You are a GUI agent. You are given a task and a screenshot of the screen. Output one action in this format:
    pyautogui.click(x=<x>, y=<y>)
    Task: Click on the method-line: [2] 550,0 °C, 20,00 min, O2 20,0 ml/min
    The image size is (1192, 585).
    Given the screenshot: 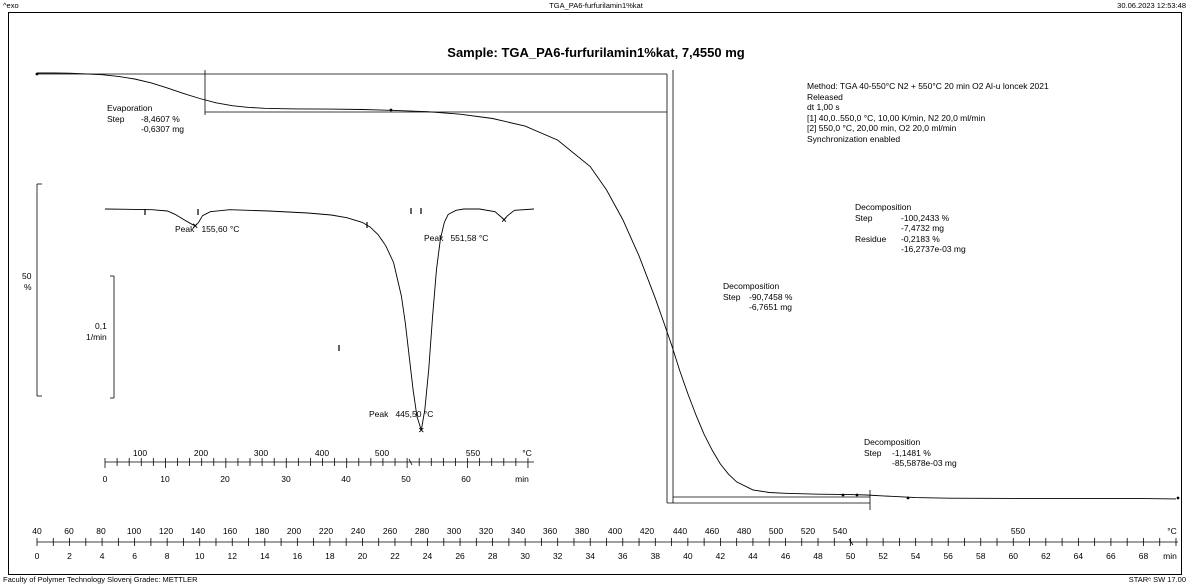 What is the action you would take?
    pyautogui.click(x=882, y=128)
    